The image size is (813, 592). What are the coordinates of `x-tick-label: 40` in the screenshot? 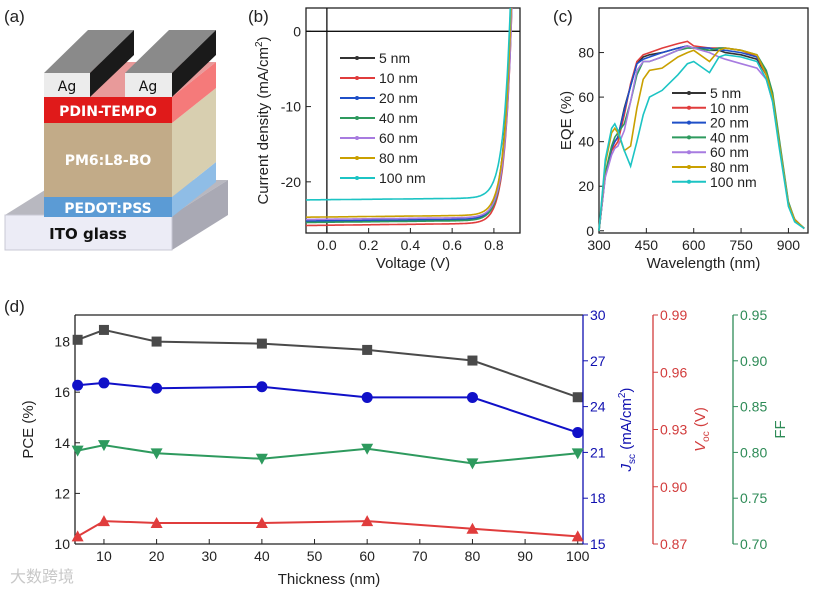 It's located at (262, 556).